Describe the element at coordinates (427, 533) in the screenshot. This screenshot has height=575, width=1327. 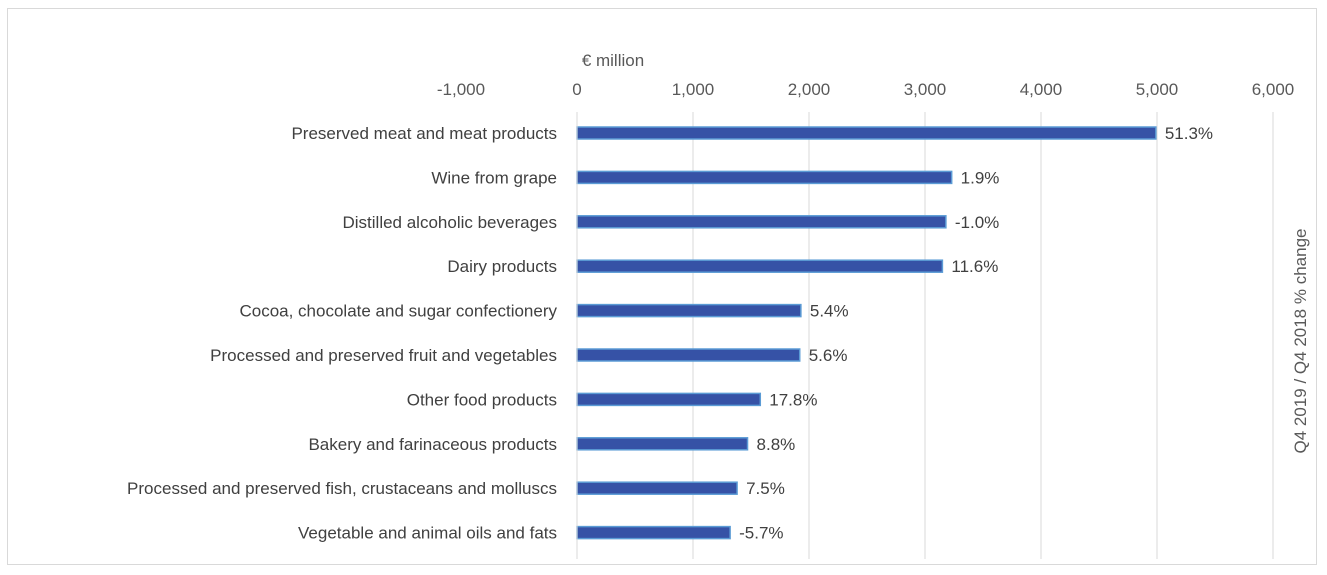
I see `category-label: Vegetable and animal oils and fats` at that location.